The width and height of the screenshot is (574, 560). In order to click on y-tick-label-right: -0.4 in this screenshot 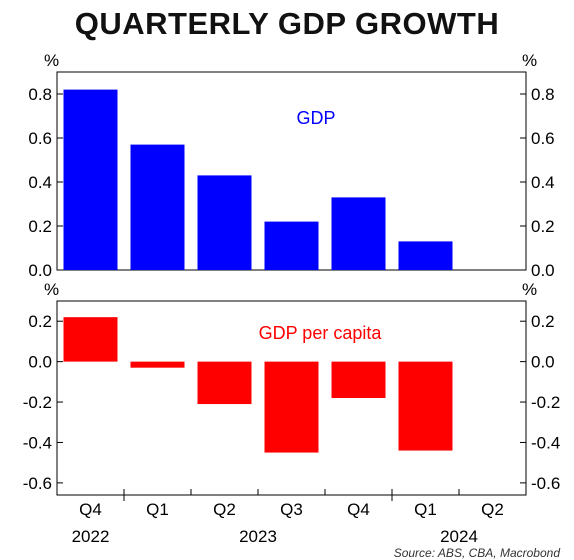, I will do `click(545, 442)`.